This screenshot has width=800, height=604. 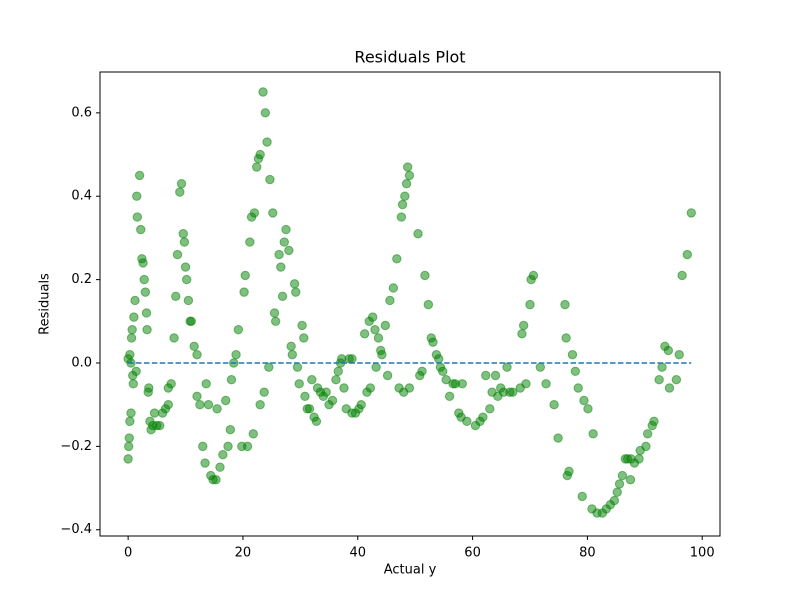 I want to click on x-tick-label: 80, so click(x=587, y=553).